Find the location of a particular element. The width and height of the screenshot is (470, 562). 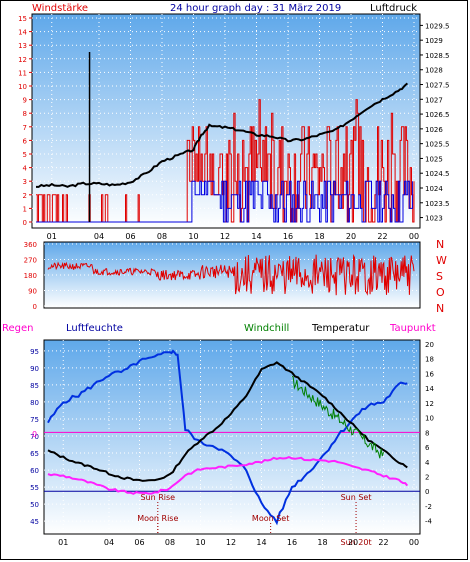

luftdruck-tick-label: 1025 is located at coordinates (434, 159).